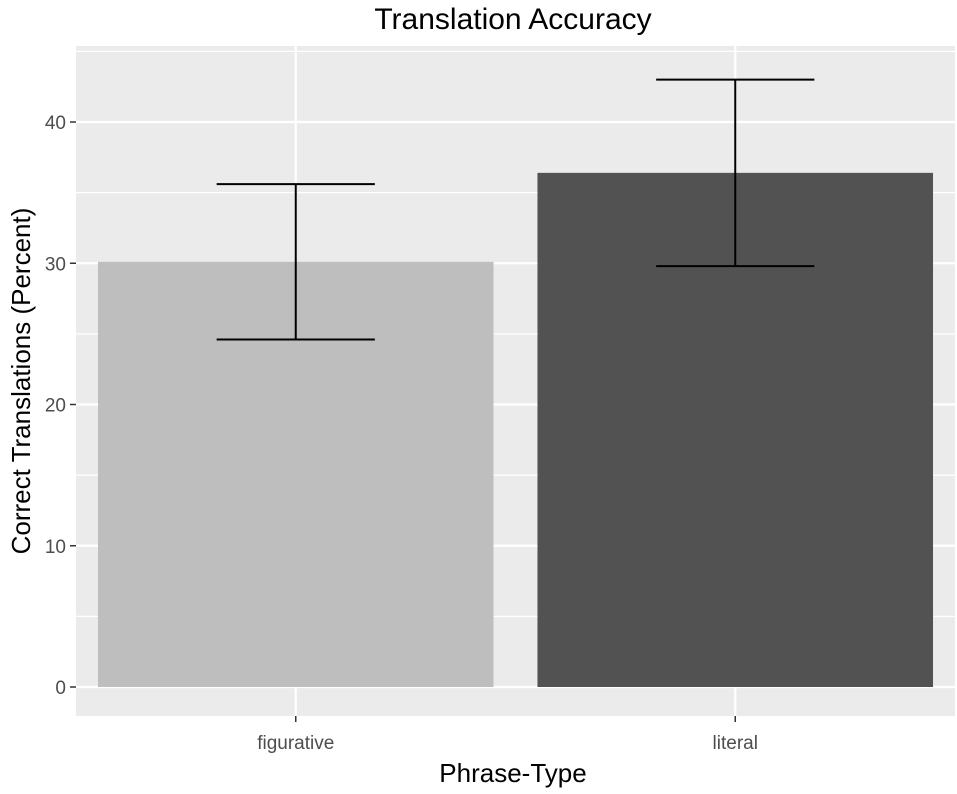  Describe the element at coordinates (735, 173) in the screenshot. I see `error-bar-literal` at that location.